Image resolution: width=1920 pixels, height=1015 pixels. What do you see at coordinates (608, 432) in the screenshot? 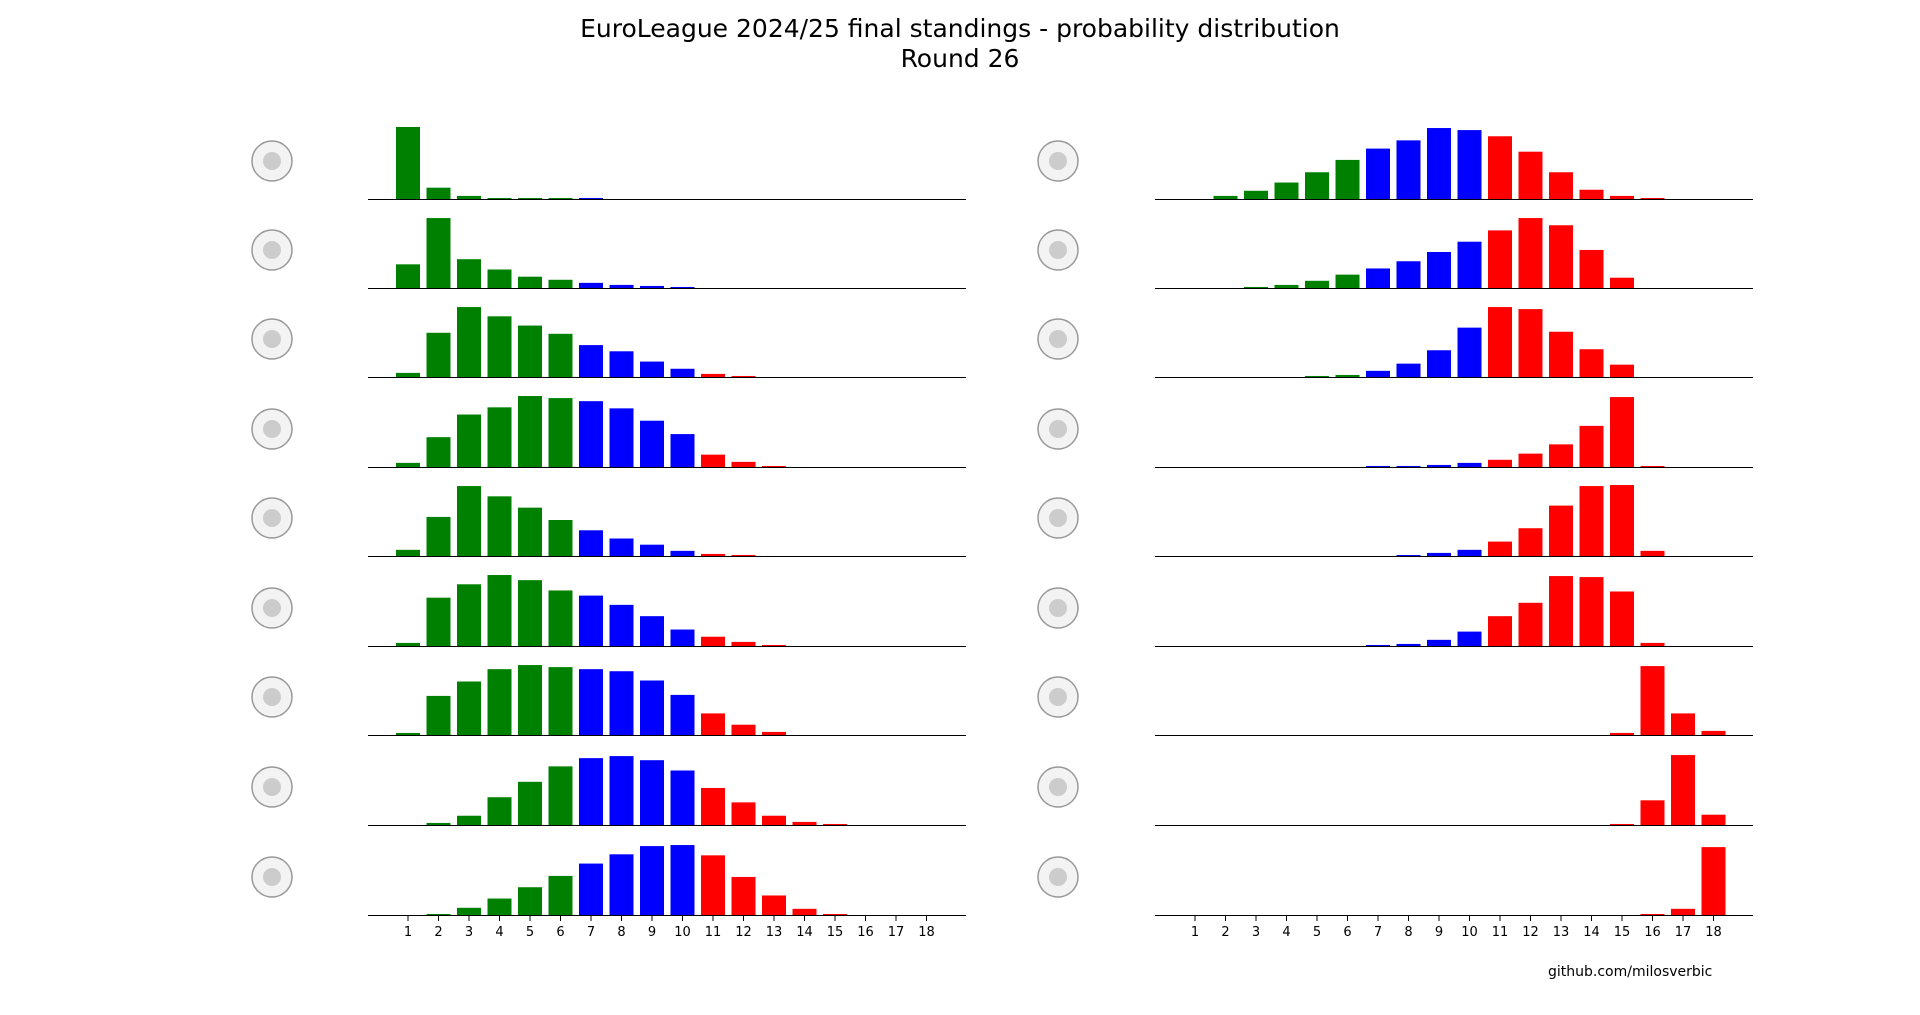
I see `team-panel-monaco` at bounding box center [608, 432].